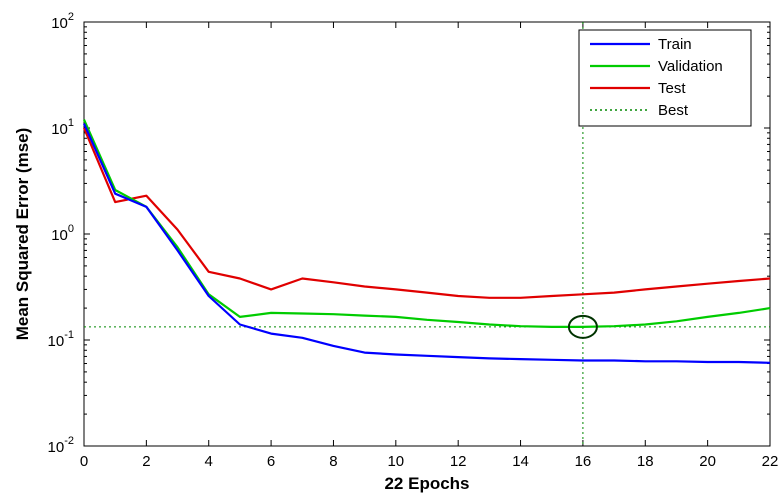 The image size is (779, 494). I want to click on legend-label: Test, so click(672, 88).